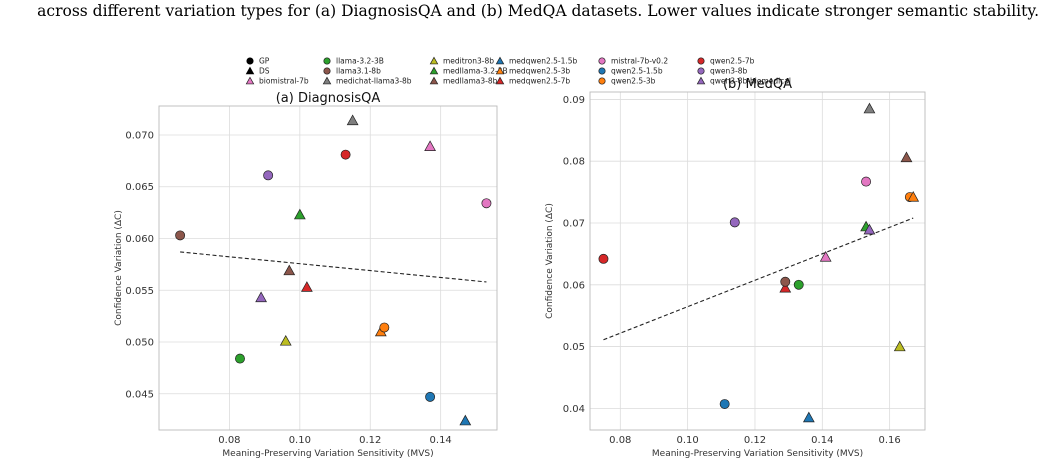  I want to click on legend-entry-mistral-7b-v0-2: mistral-7b-v0.2, so click(633, 61).